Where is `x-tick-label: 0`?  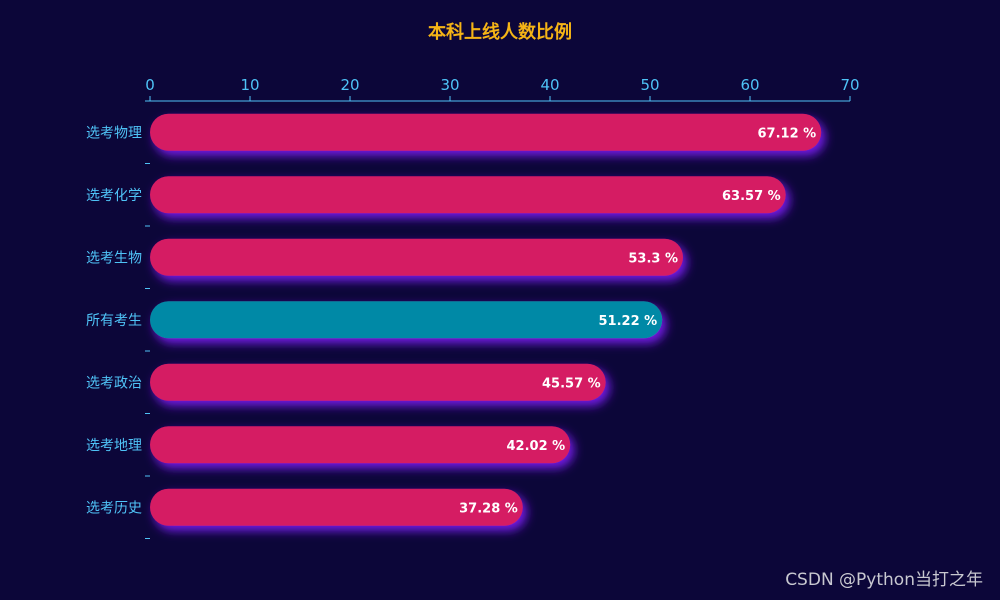 x-tick-label: 0 is located at coordinates (150, 85).